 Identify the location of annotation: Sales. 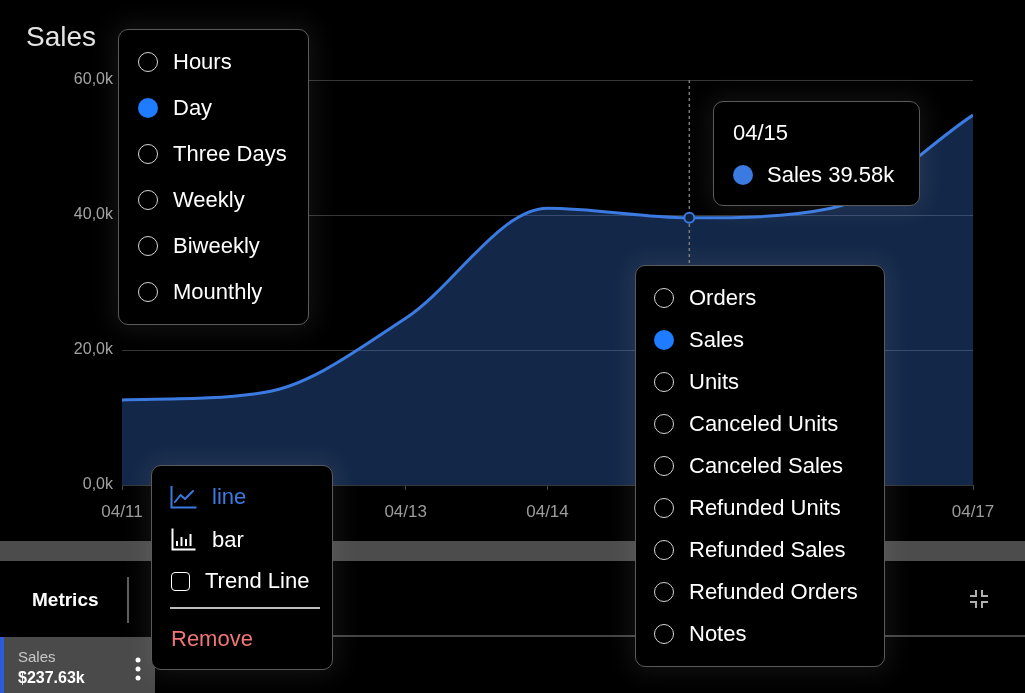
(717, 340).